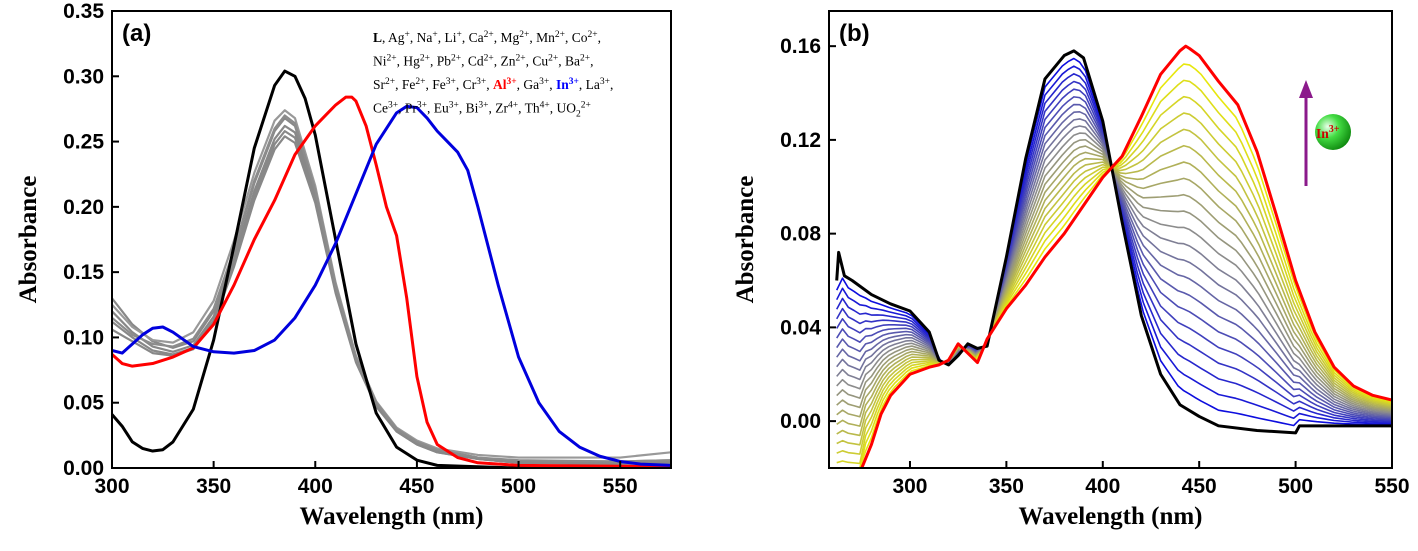 The height and width of the screenshot is (551, 1418). I want to click on legend-segment: , Na, so click(421, 37).